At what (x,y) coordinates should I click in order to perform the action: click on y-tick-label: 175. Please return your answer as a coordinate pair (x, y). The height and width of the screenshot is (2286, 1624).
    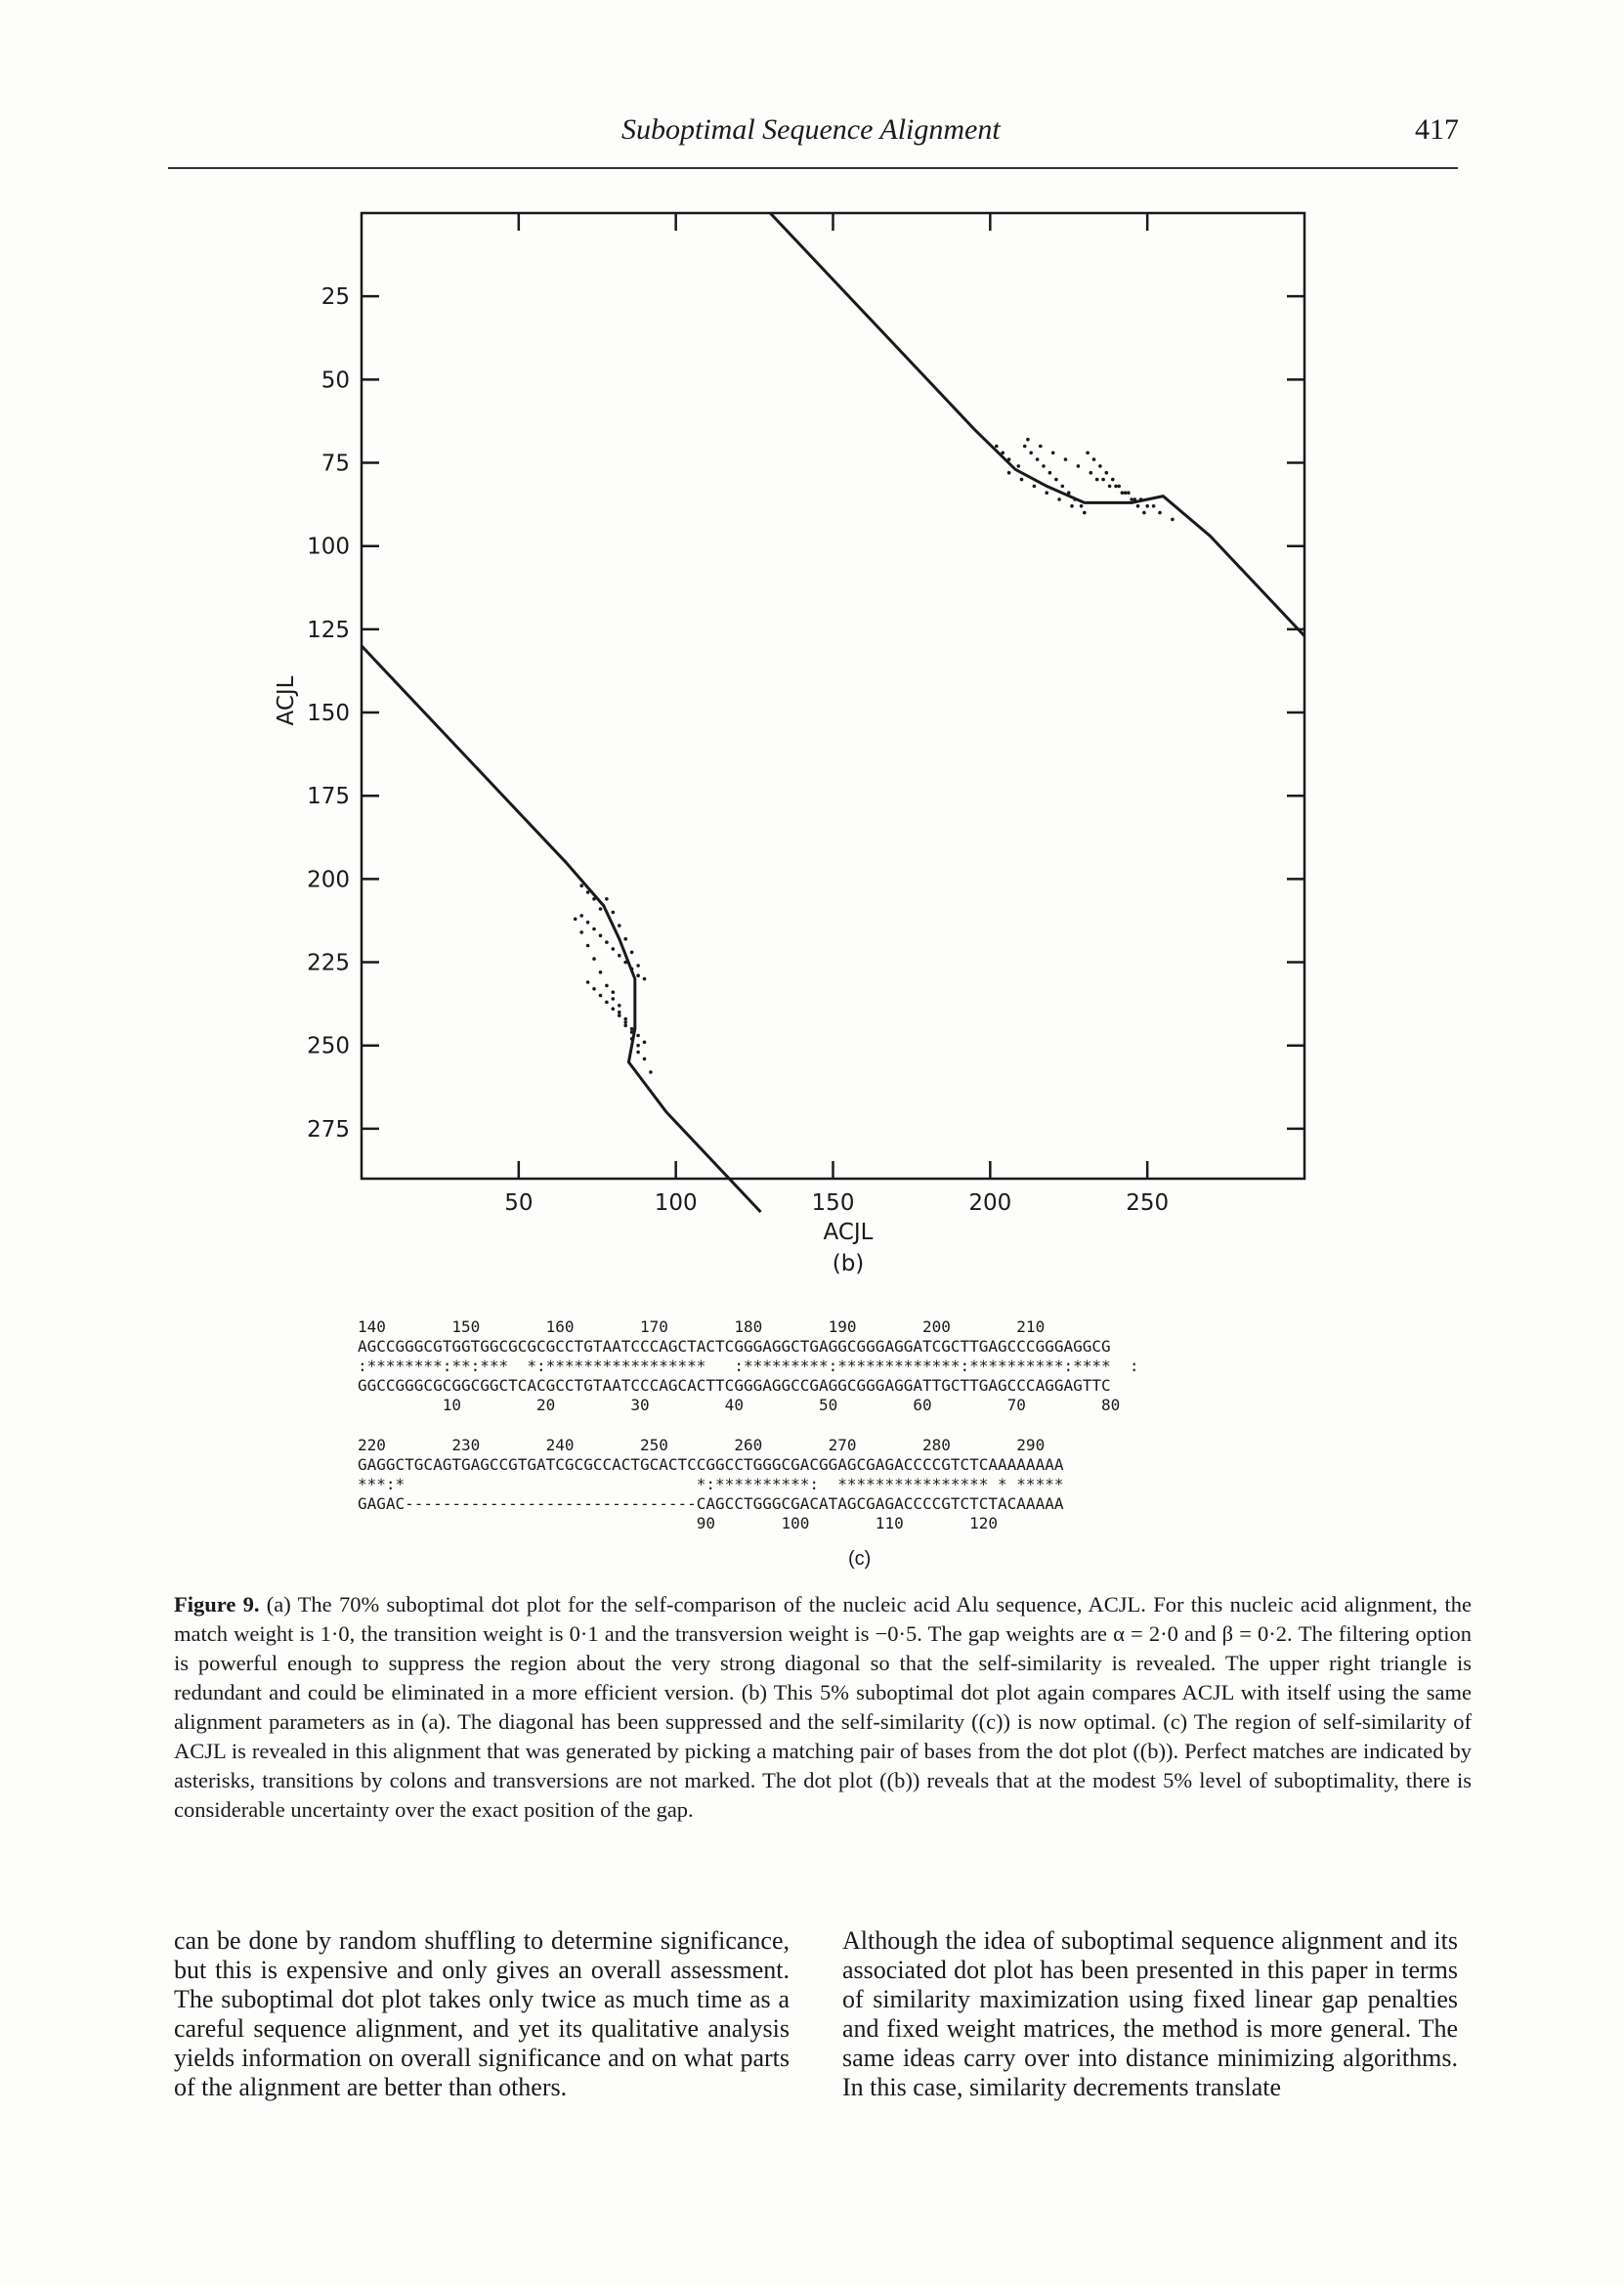
    Looking at the image, I should click on (328, 796).